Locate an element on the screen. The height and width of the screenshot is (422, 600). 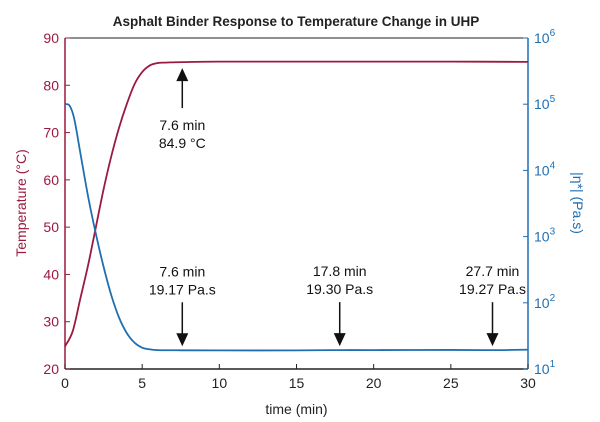
annotation-label: 84.9 °C is located at coordinates (182, 143).